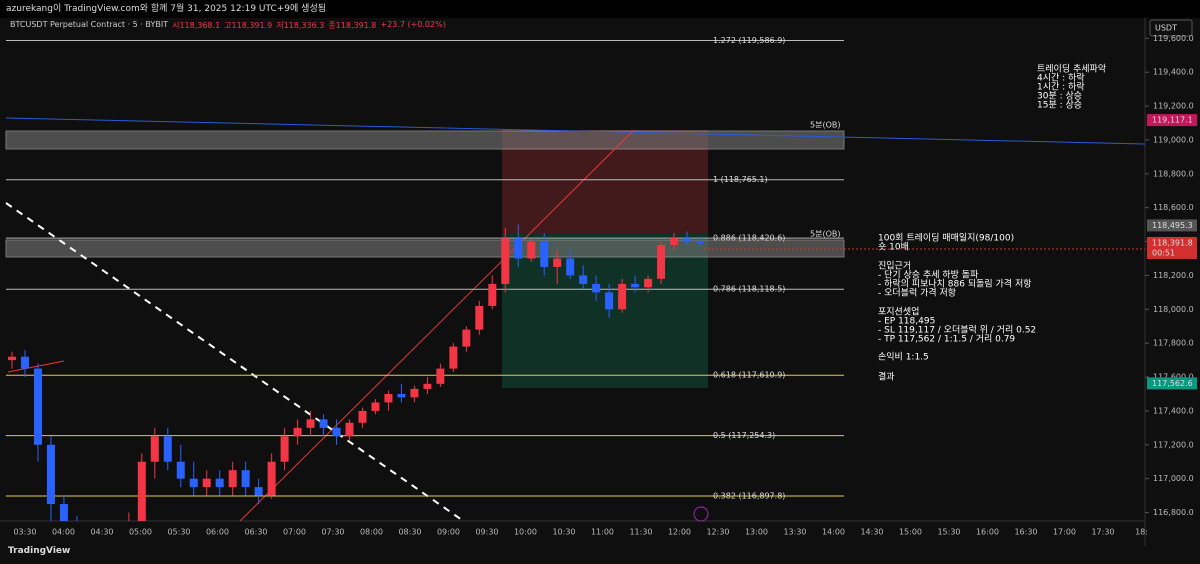 This screenshot has height=564, width=1200. What do you see at coordinates (749, 375) in the screenshot?
I see `fib-label: 0.618 (117,610.9)` at bounding box center [749, 375].